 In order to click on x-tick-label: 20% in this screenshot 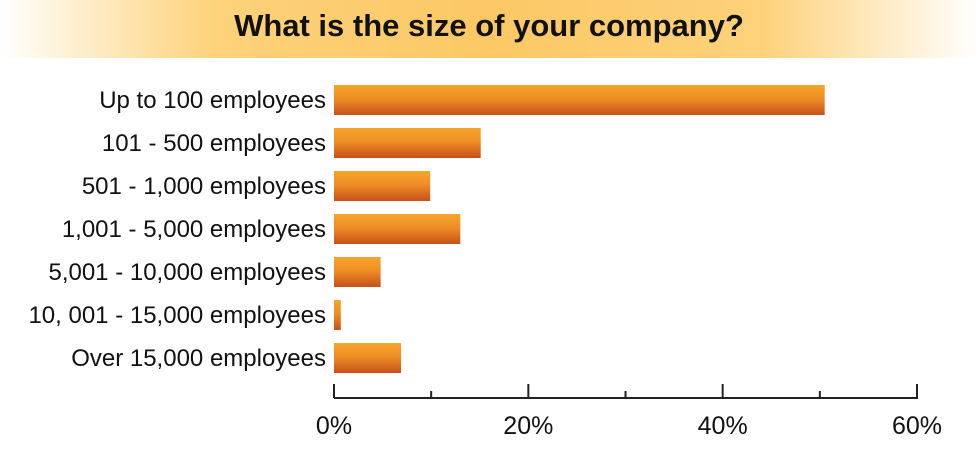, I will do `click(528, 426)`.